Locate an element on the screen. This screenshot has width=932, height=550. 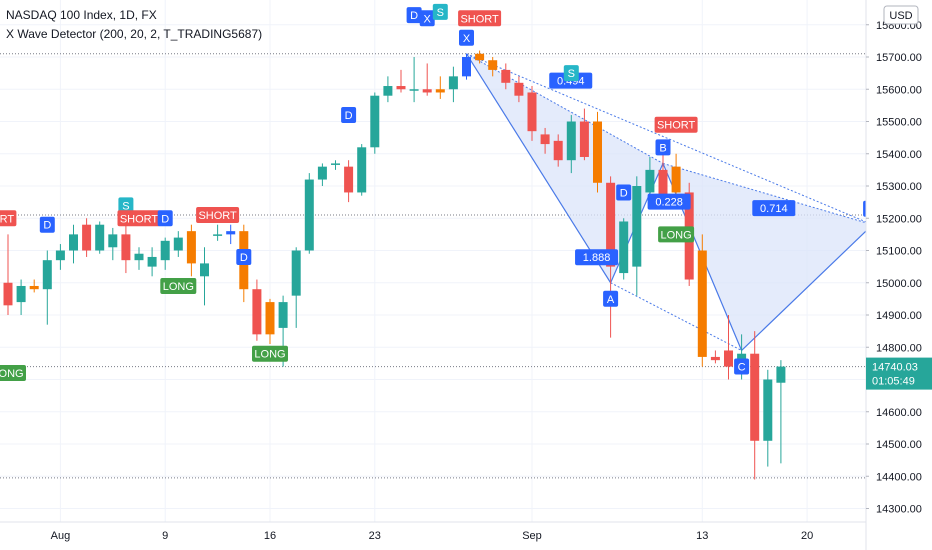
countdown-text: 01:05:49 is located at coordinates (893, 382).